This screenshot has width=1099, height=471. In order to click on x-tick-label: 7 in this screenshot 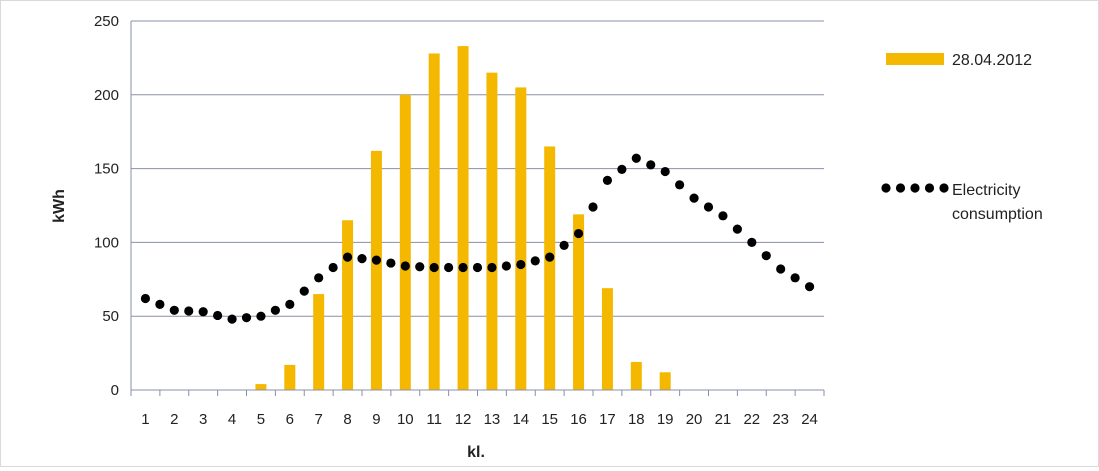, I will do `click(319, 419)`.